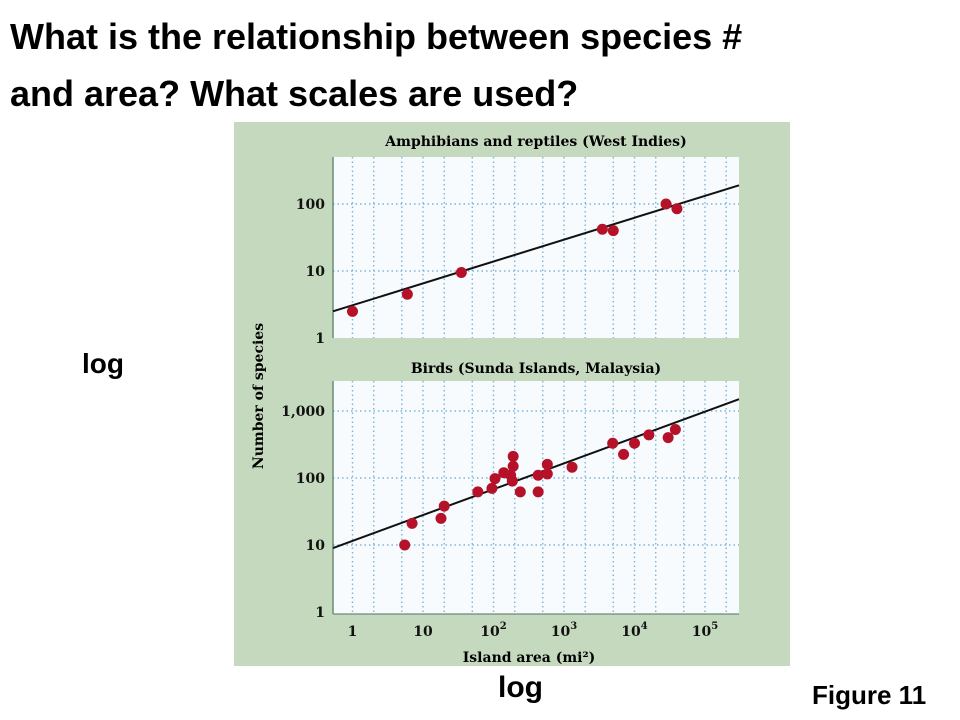 This screenshot has width=960, height=720. Describe the element at coordinates (536, 369) in the screenshot. I see `birds-chart-title: Birds (Sunda Islands, Malaysia)` at that location.